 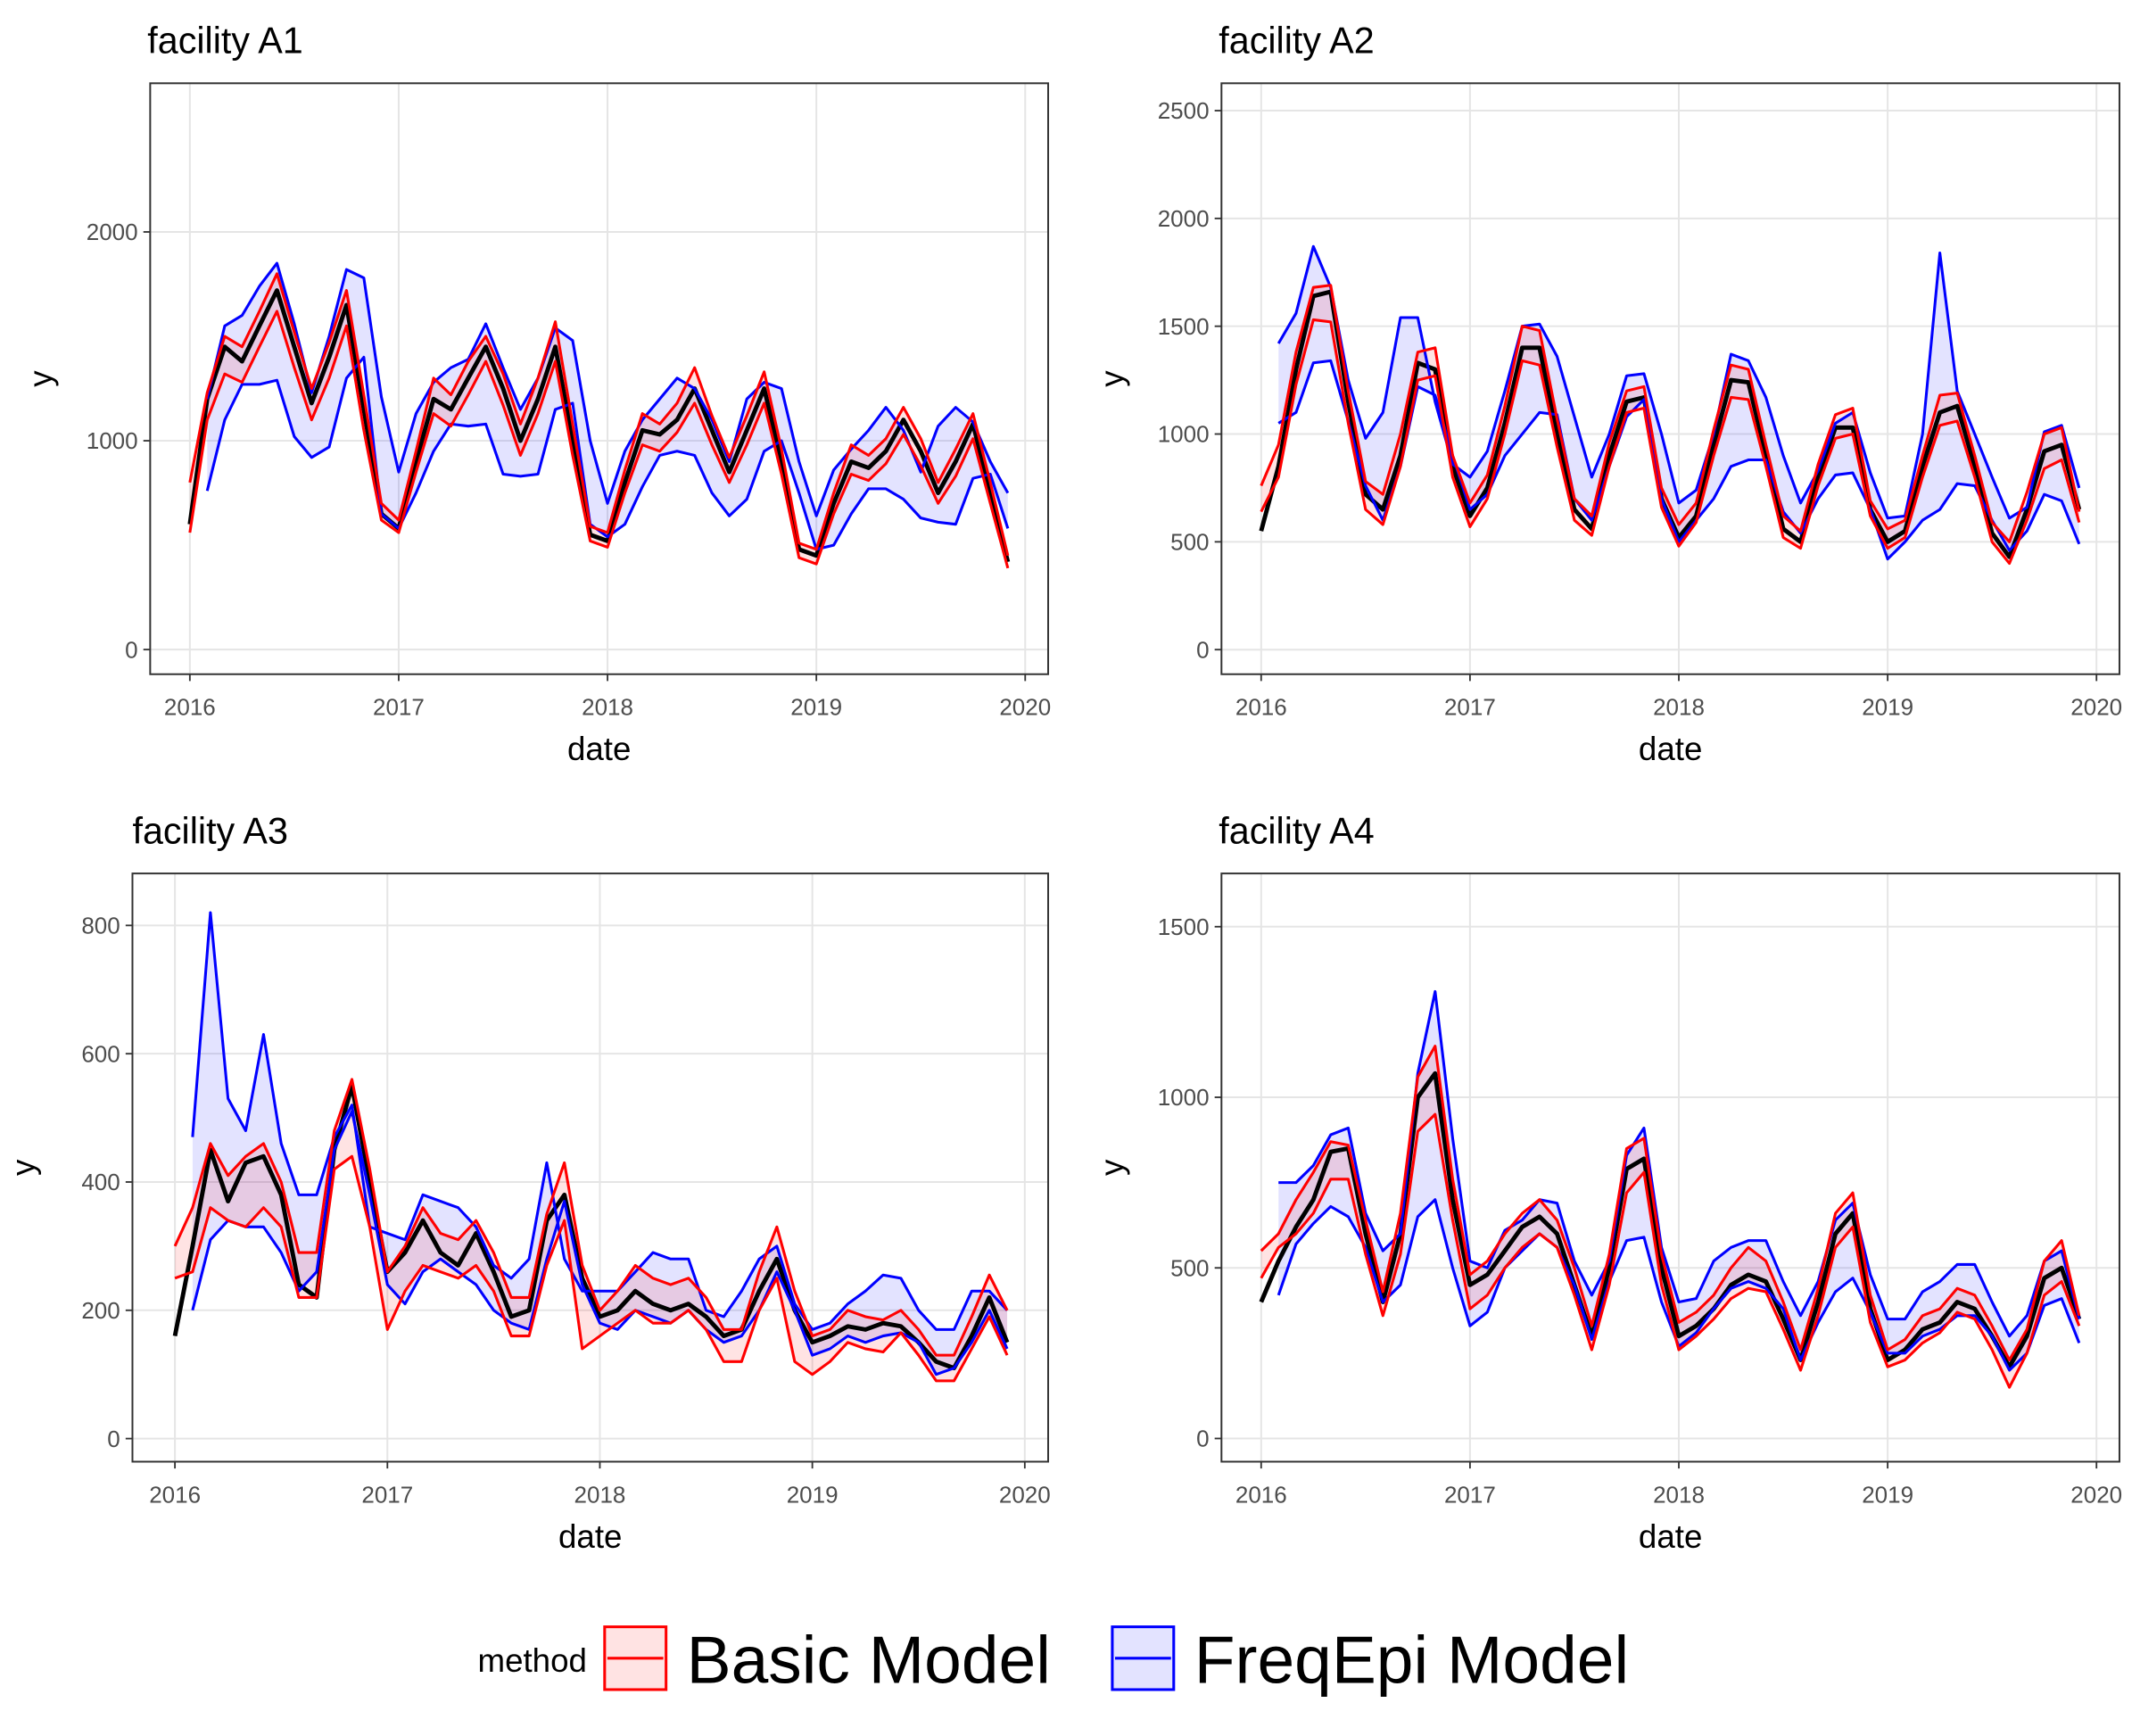 I want to click on panel-title: facility A3, so click(x=209, y=830).